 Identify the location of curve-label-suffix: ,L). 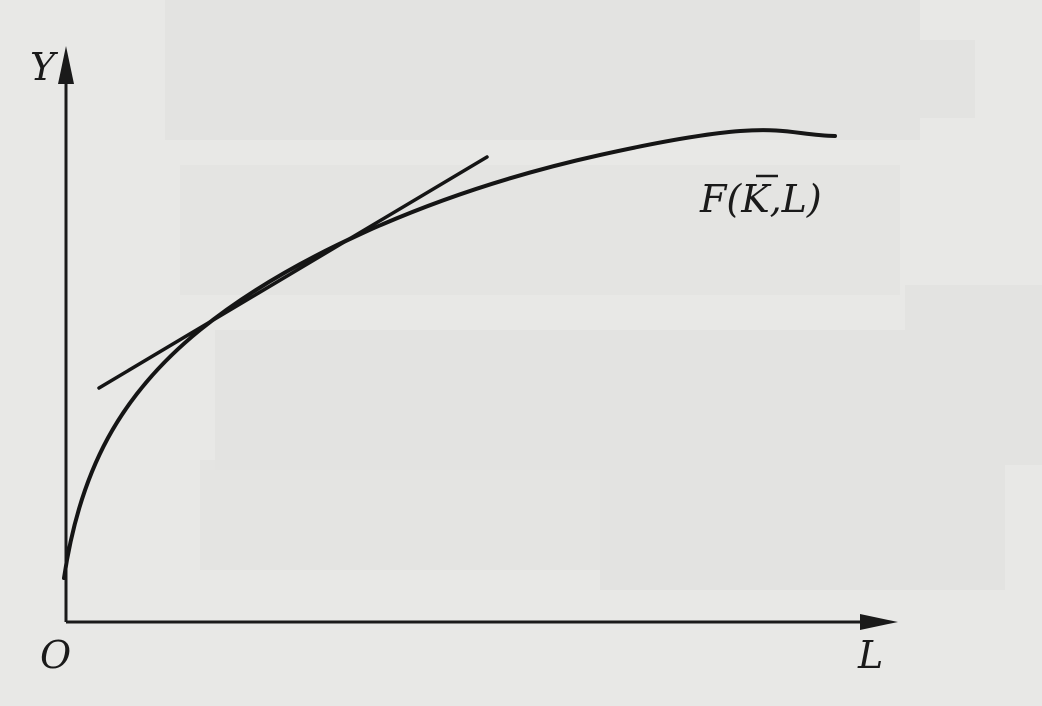
(796, 199).